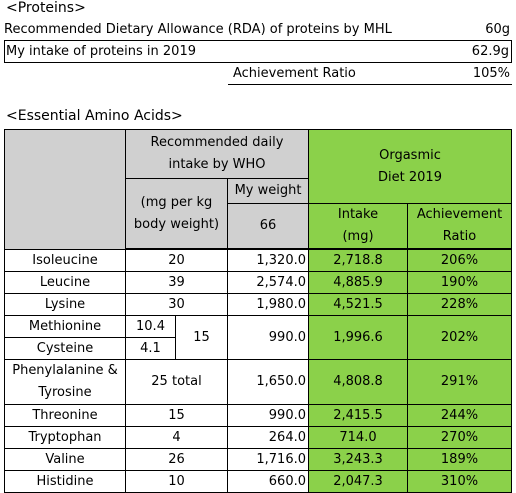 The width and height of the screenshot is (516, 493). I want to click on amino-name: Lysine, so click(65, 304).